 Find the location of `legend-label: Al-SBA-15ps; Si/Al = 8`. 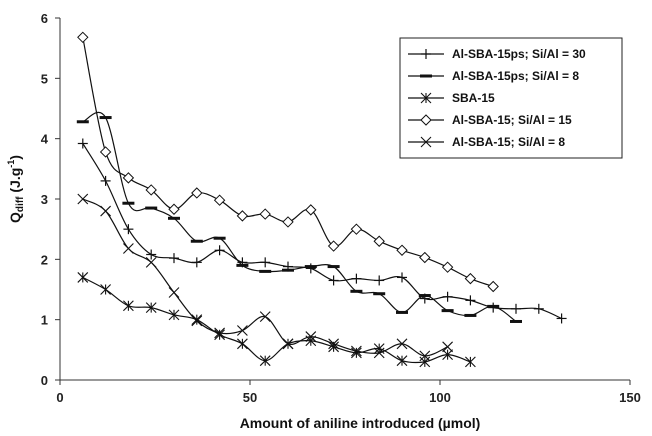

legend-label: Al-SBA-15ps; Si/Al = 8 is located at coordinates (515, 76).